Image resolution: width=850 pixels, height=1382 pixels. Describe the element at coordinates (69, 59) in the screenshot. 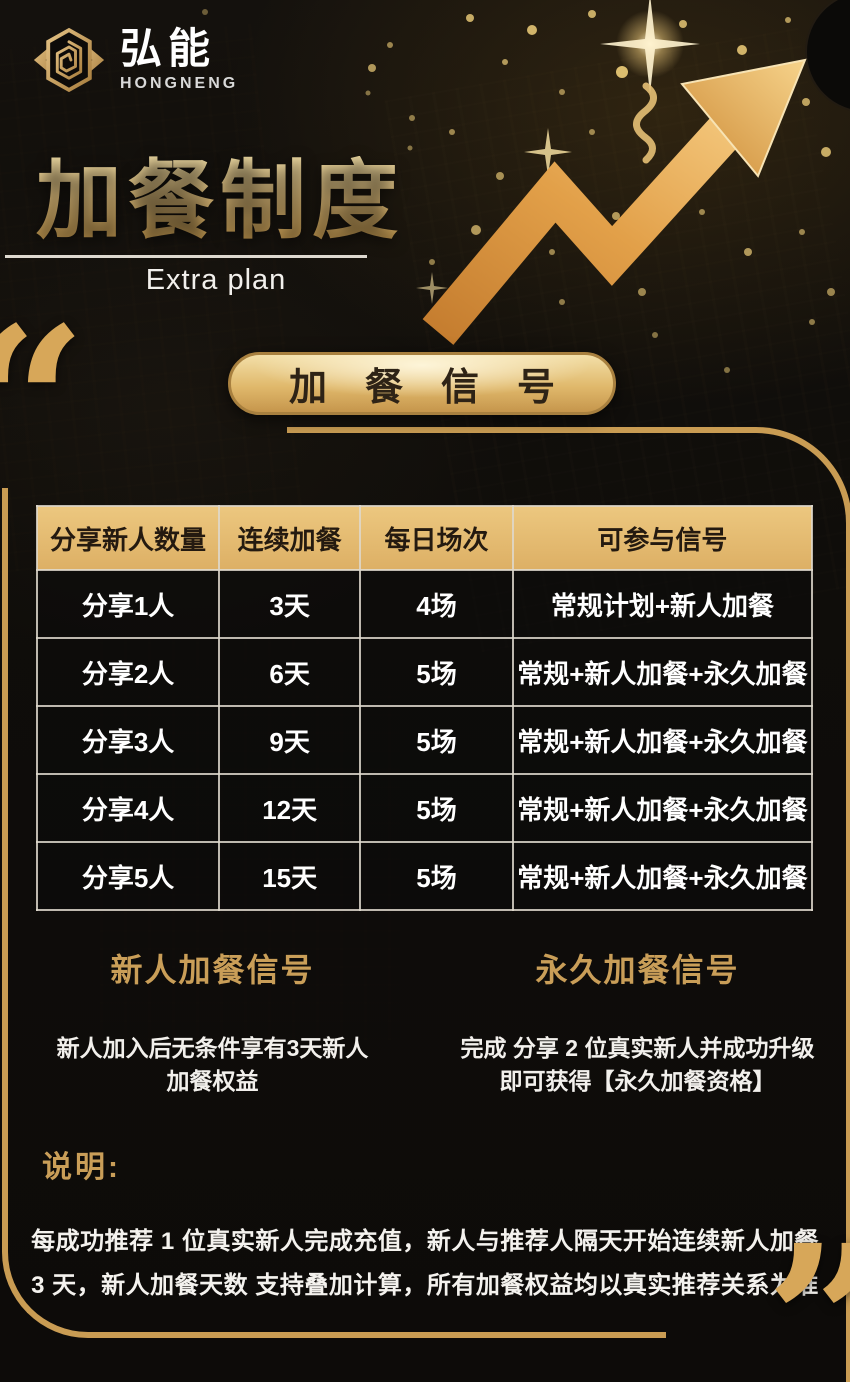

I see `hongneng-emblem-icon` at that location.